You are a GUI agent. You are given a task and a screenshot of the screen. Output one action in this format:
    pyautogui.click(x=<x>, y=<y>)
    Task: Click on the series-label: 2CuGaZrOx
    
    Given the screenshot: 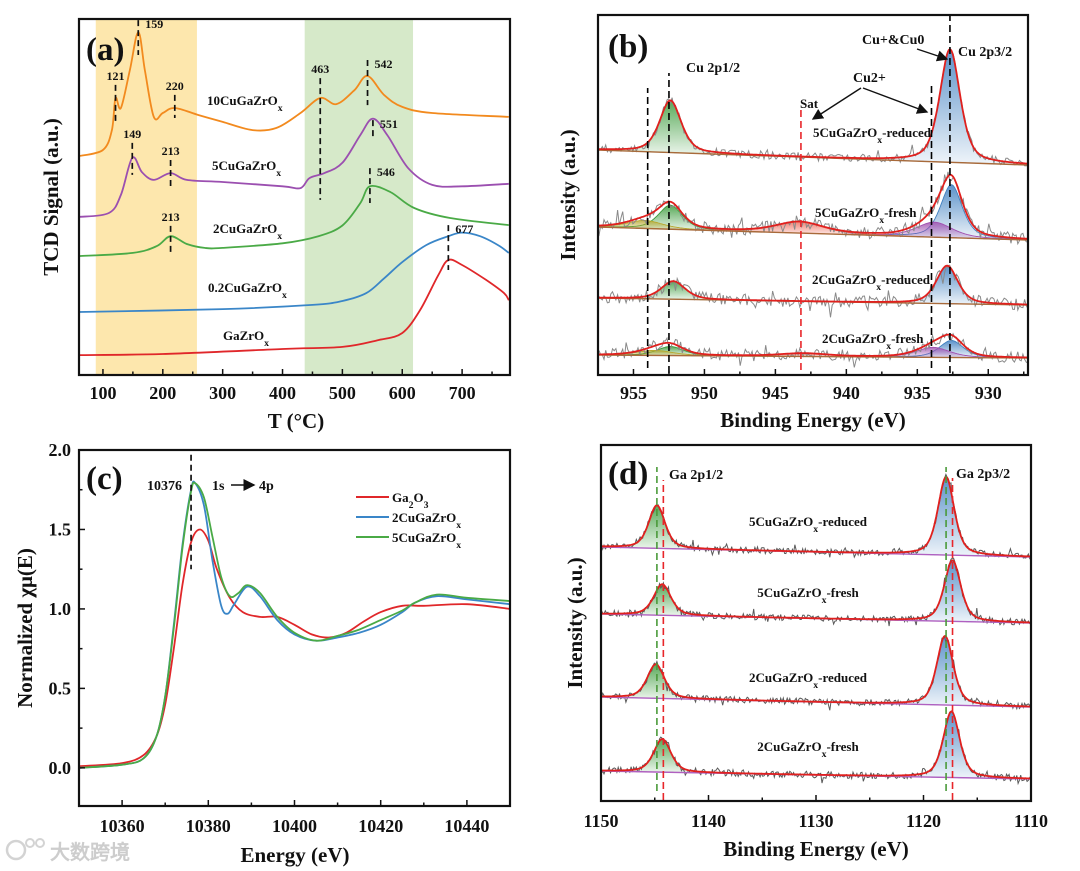 What is the action you would take?
    pyautogui.click(x=247, y=231)
    